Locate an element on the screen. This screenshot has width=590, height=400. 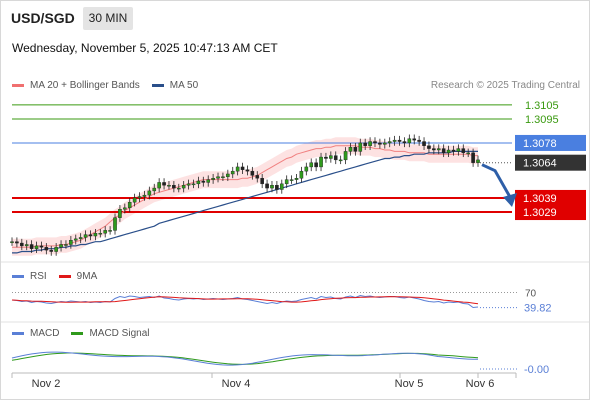
rsi-legend-label: RSI is located at coordinates (38, 276).